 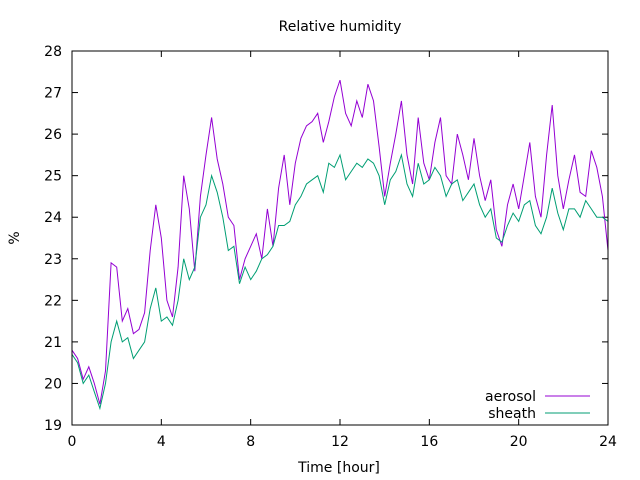 I want to click on y-tick-label: 21, so click(x=53, y=343).